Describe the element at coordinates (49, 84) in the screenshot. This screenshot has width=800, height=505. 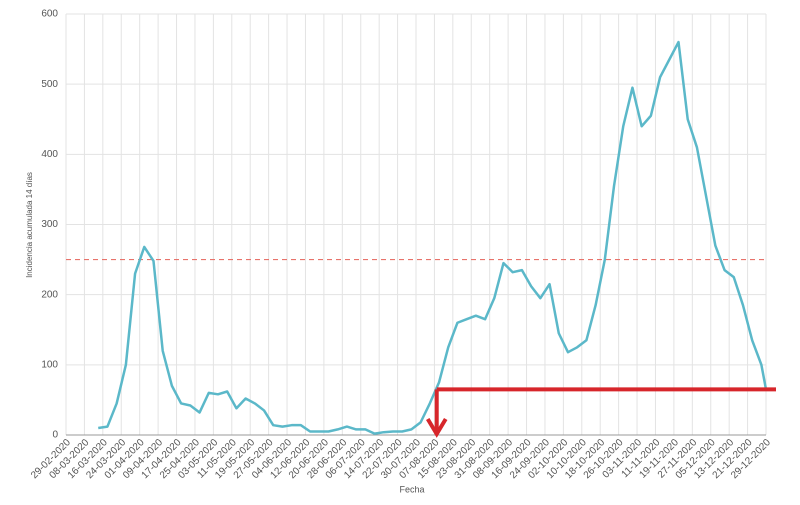
I see `y-tick-label: 500` at that location.